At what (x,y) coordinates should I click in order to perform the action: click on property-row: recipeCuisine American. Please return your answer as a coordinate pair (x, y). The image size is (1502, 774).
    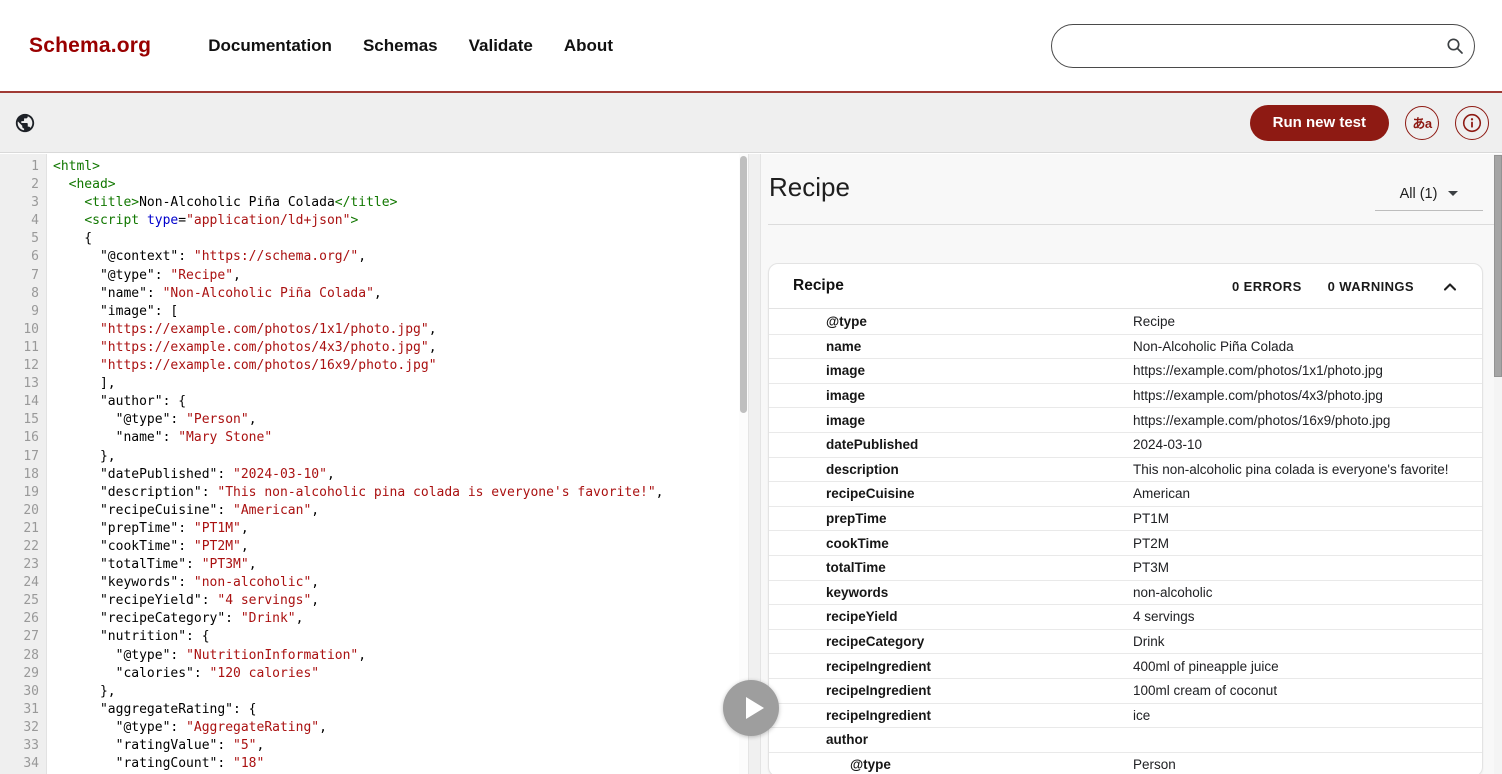
    Looking at the image, I should click on (1125, 493).